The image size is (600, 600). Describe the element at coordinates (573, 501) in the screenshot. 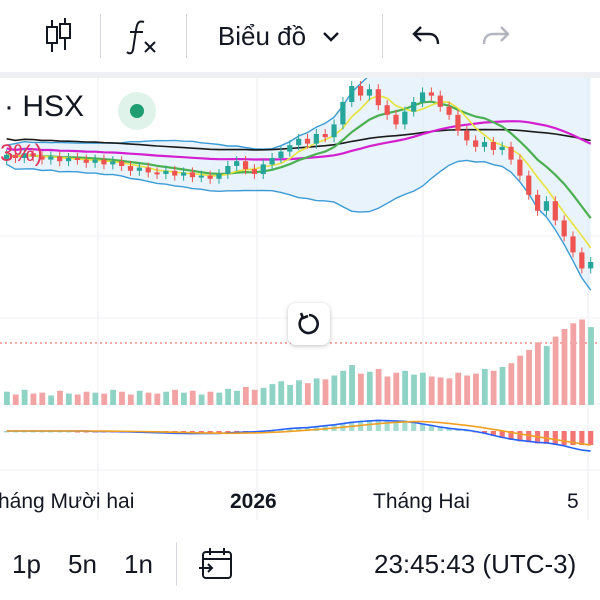

I see `x-axis-label: 5` at that location.